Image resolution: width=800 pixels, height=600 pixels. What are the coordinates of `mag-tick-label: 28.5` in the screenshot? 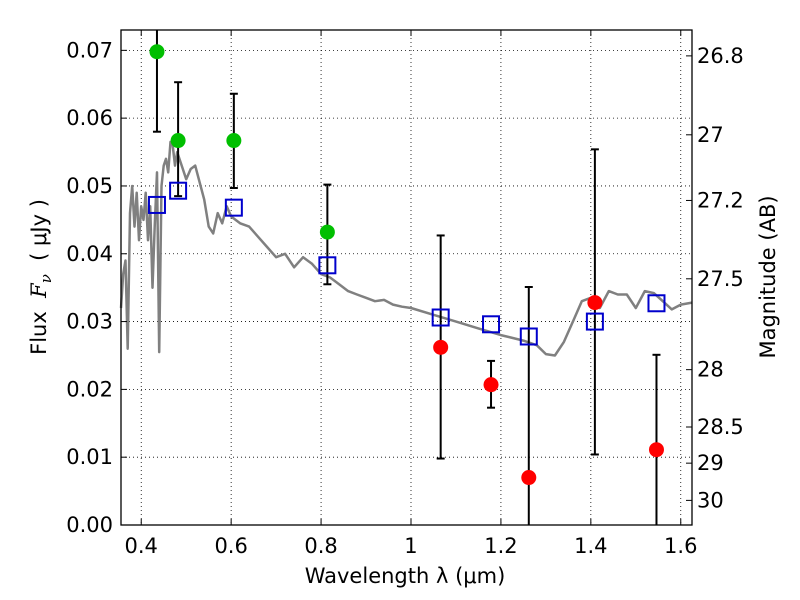 It's located at (720, 427).